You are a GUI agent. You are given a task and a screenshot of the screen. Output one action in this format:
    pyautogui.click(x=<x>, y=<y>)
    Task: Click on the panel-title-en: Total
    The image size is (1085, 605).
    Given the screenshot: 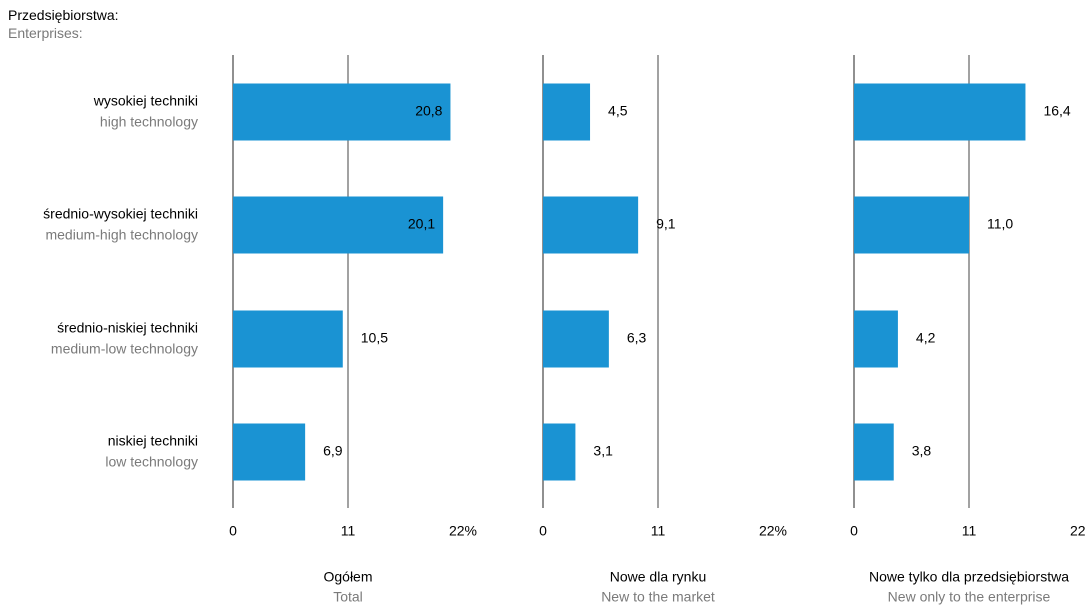 What is the action you would take?
    pyautogui.click(x=348, y=597)
    